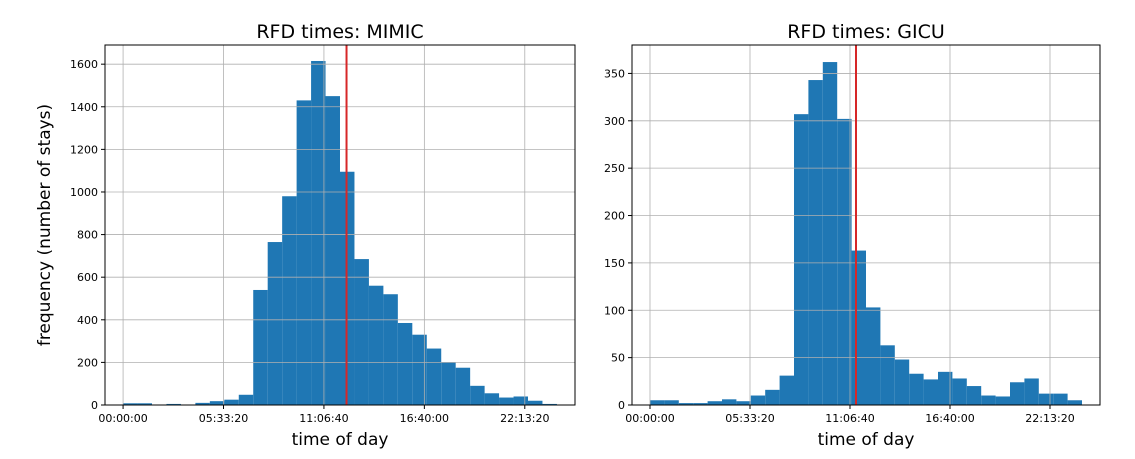 The image size is (1135, 459). What do you see at coordinates (87, 320) in the screenshot?
I see `y-tick-label: 400` at bounding box center [87, 320].